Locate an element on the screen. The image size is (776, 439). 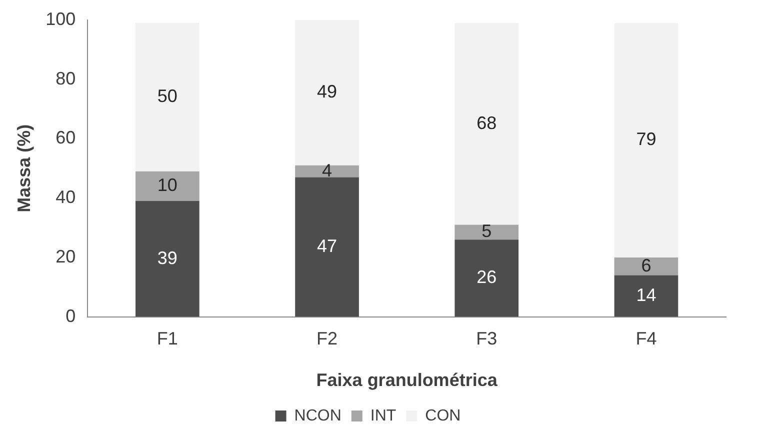
data-label: 79 is located at coordinates (646, 139).